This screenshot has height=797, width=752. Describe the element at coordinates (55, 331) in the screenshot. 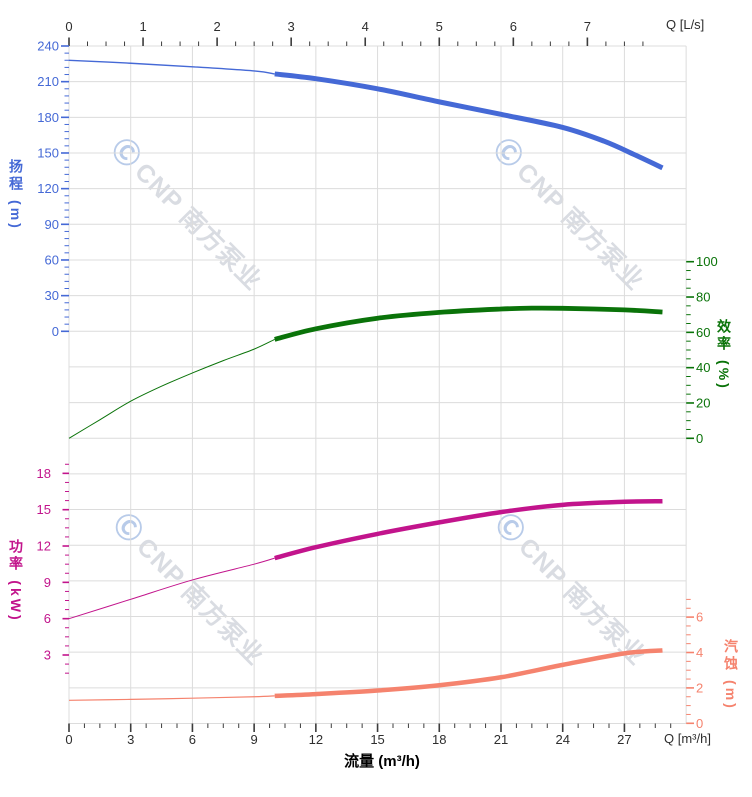

I see `head-axis-tick-label: 0` at that location.